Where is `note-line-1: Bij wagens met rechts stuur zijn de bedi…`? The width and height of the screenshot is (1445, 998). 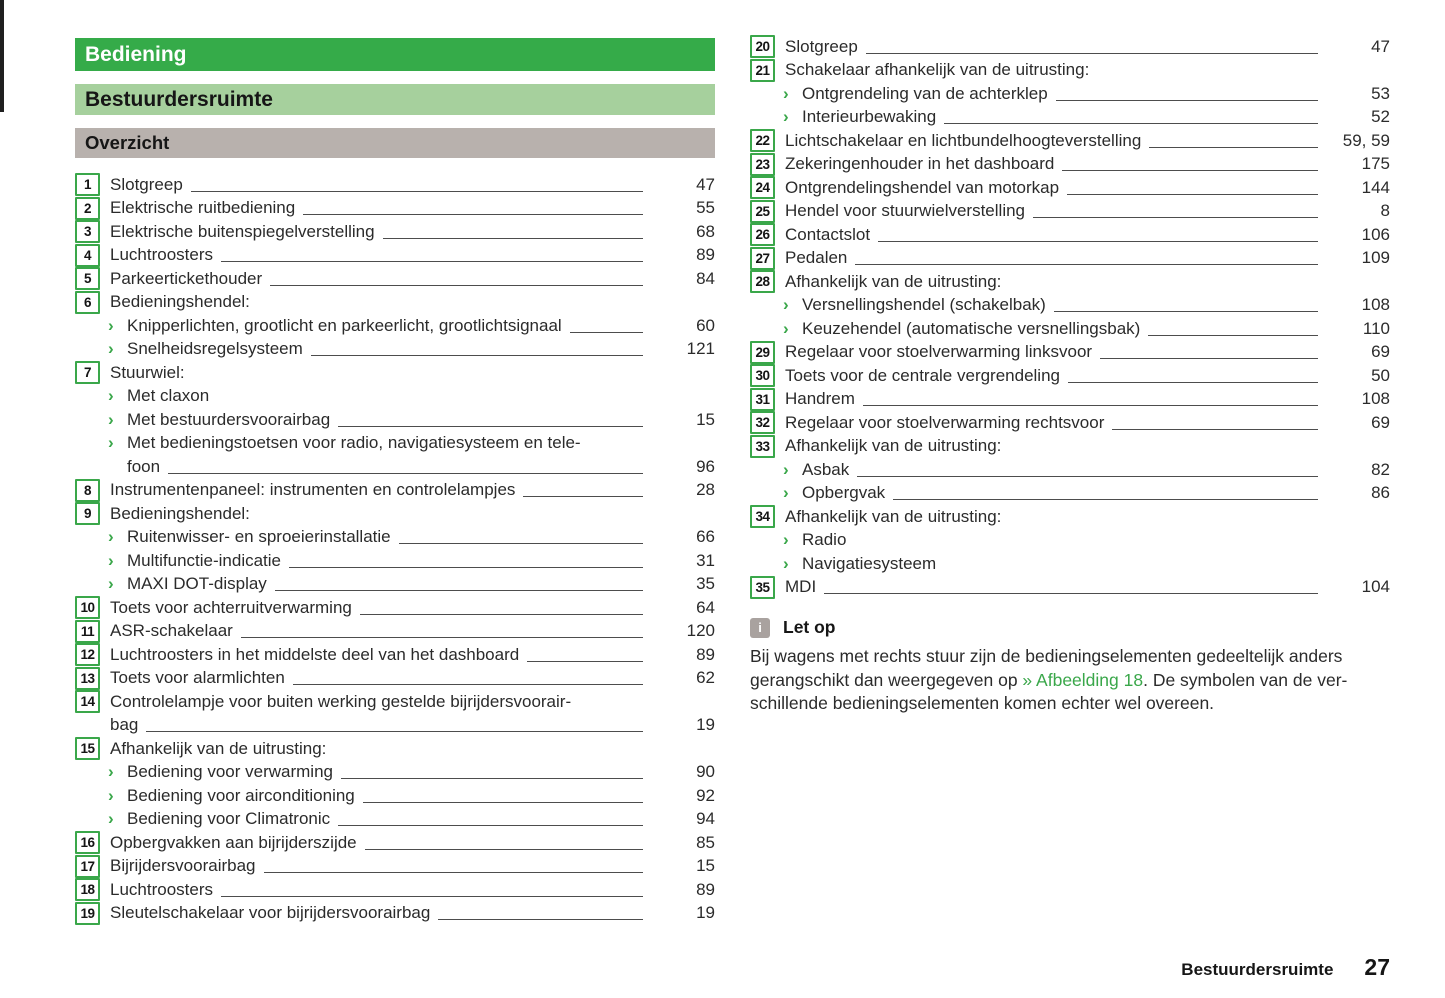
note-line-1: Bij wagens met rechts stuur zijn de bedi… is located at coordinates (1046, 656).